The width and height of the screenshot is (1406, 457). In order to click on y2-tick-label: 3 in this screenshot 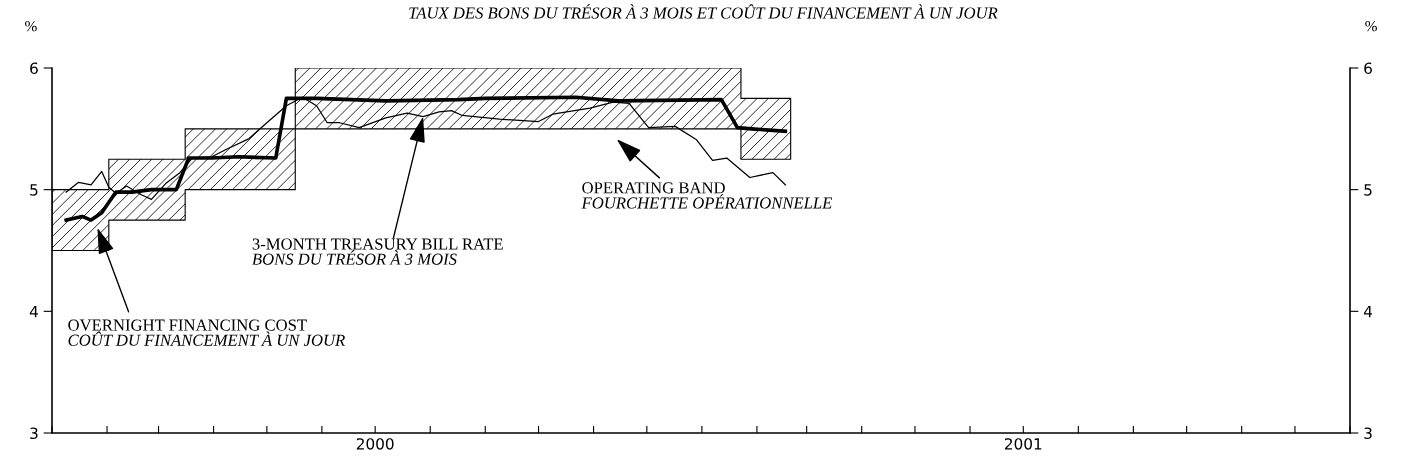, I will do `click(1368, 433)`.